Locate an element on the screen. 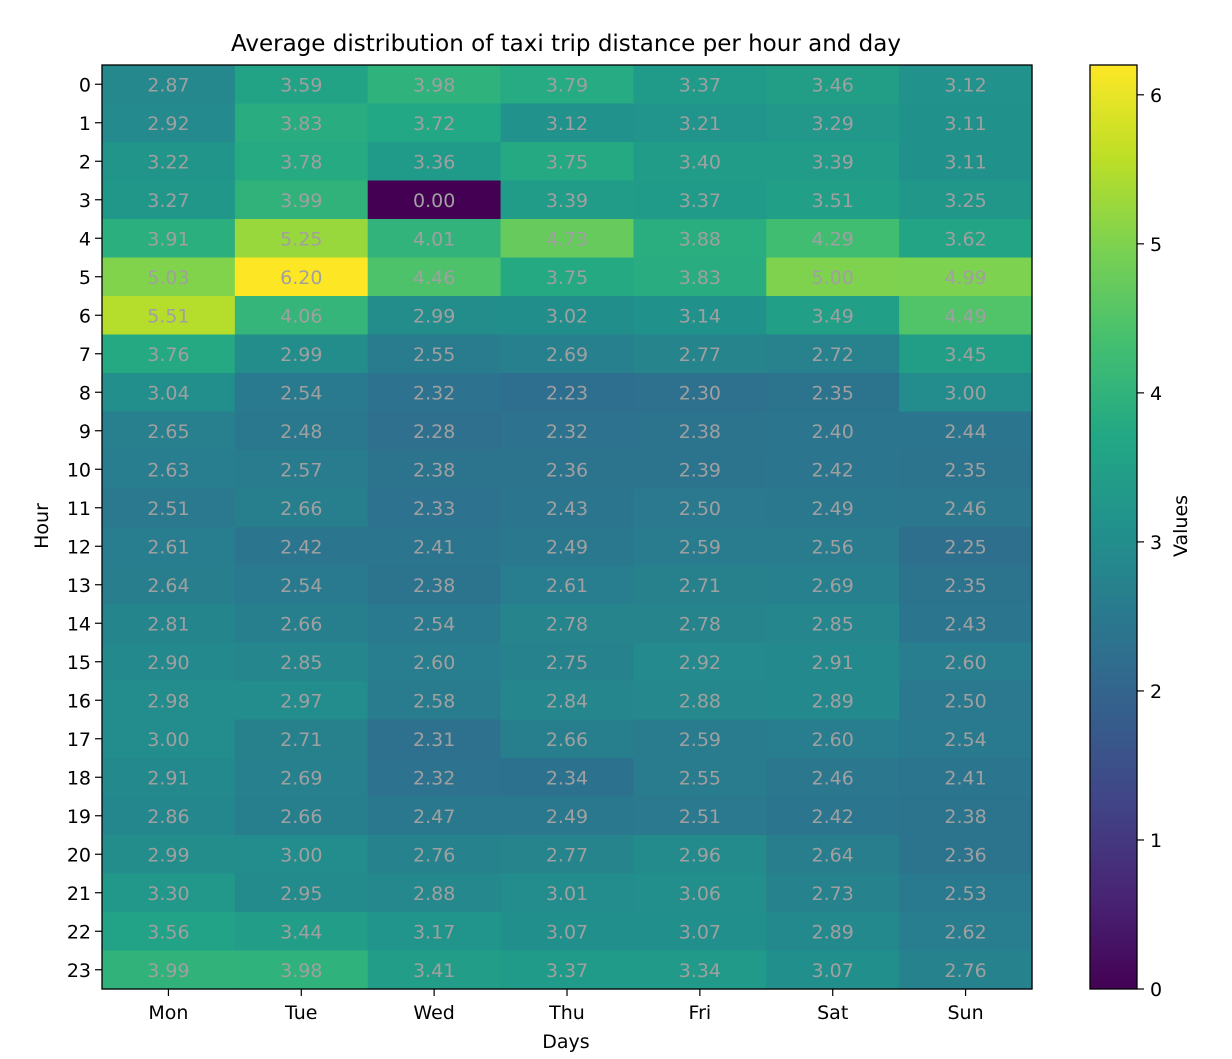  cell-value-label: 2.69 is located at coordinates (567, 355).